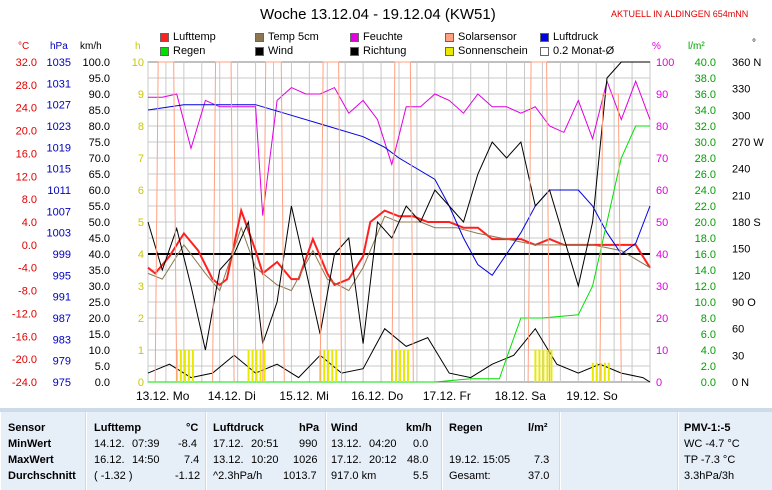  I want to click on legend-sonnenschein: Sonnenschein, so click(486, 51).